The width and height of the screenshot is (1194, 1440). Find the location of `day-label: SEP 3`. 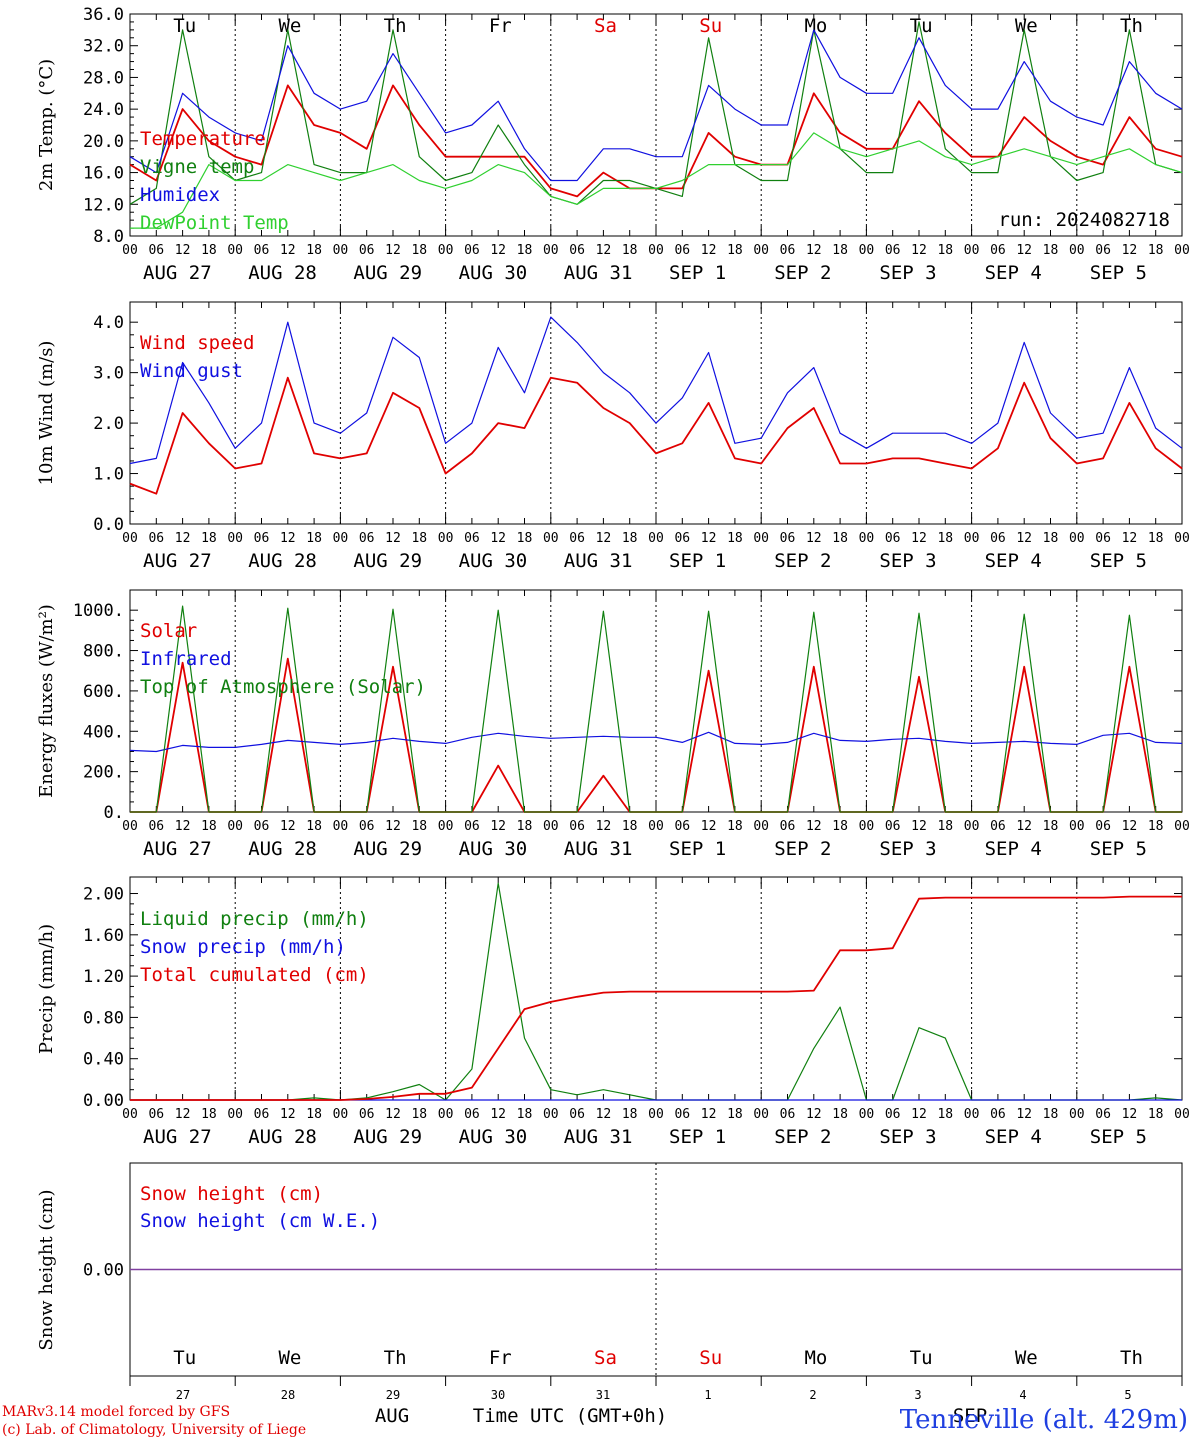

day-label: SEP 3 is located at coordinates (907, 561).